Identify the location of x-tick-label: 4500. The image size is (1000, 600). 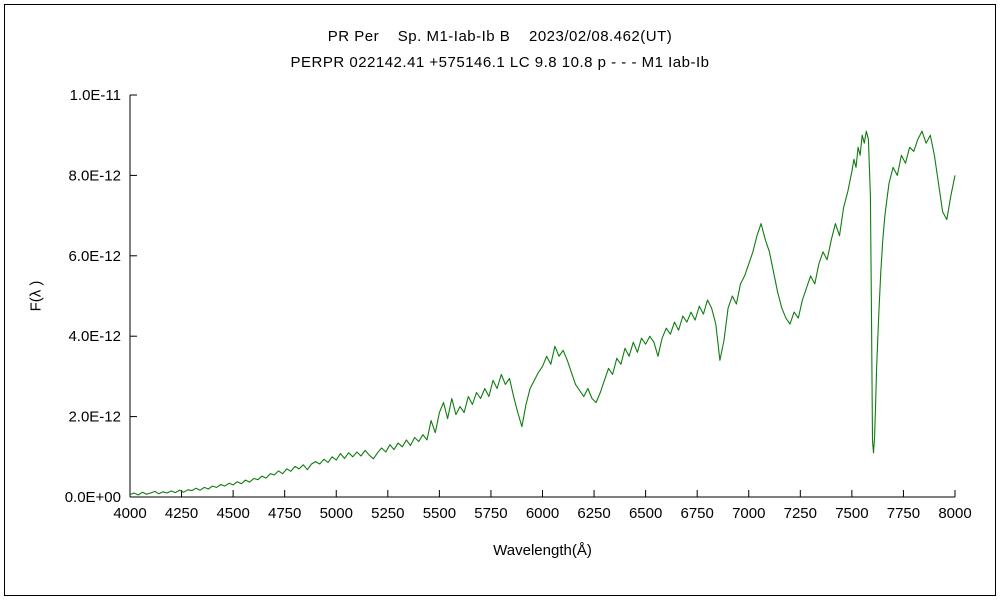
(232, 513).